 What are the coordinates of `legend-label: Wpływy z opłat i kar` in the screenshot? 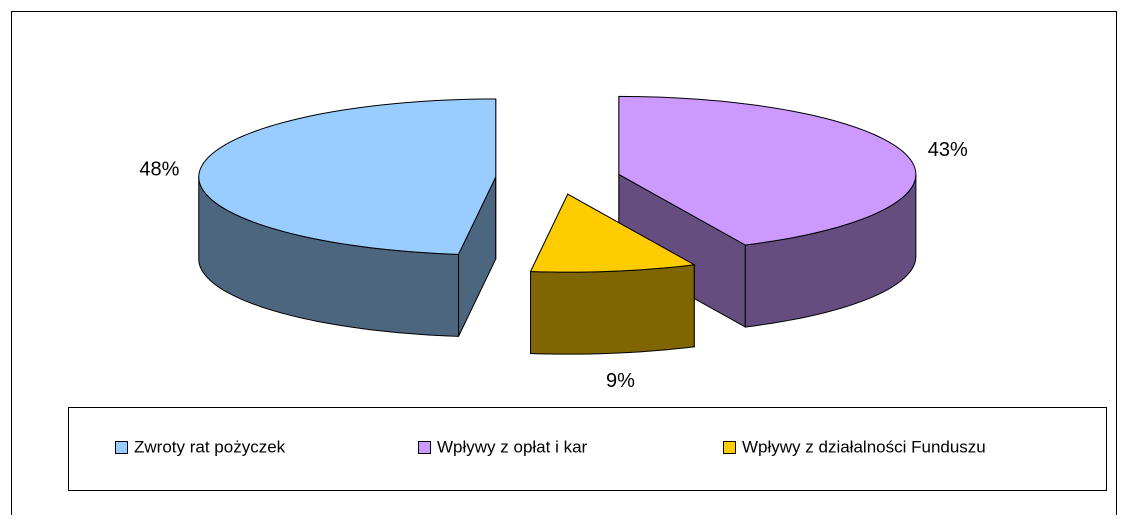 It's located at (512, 446).